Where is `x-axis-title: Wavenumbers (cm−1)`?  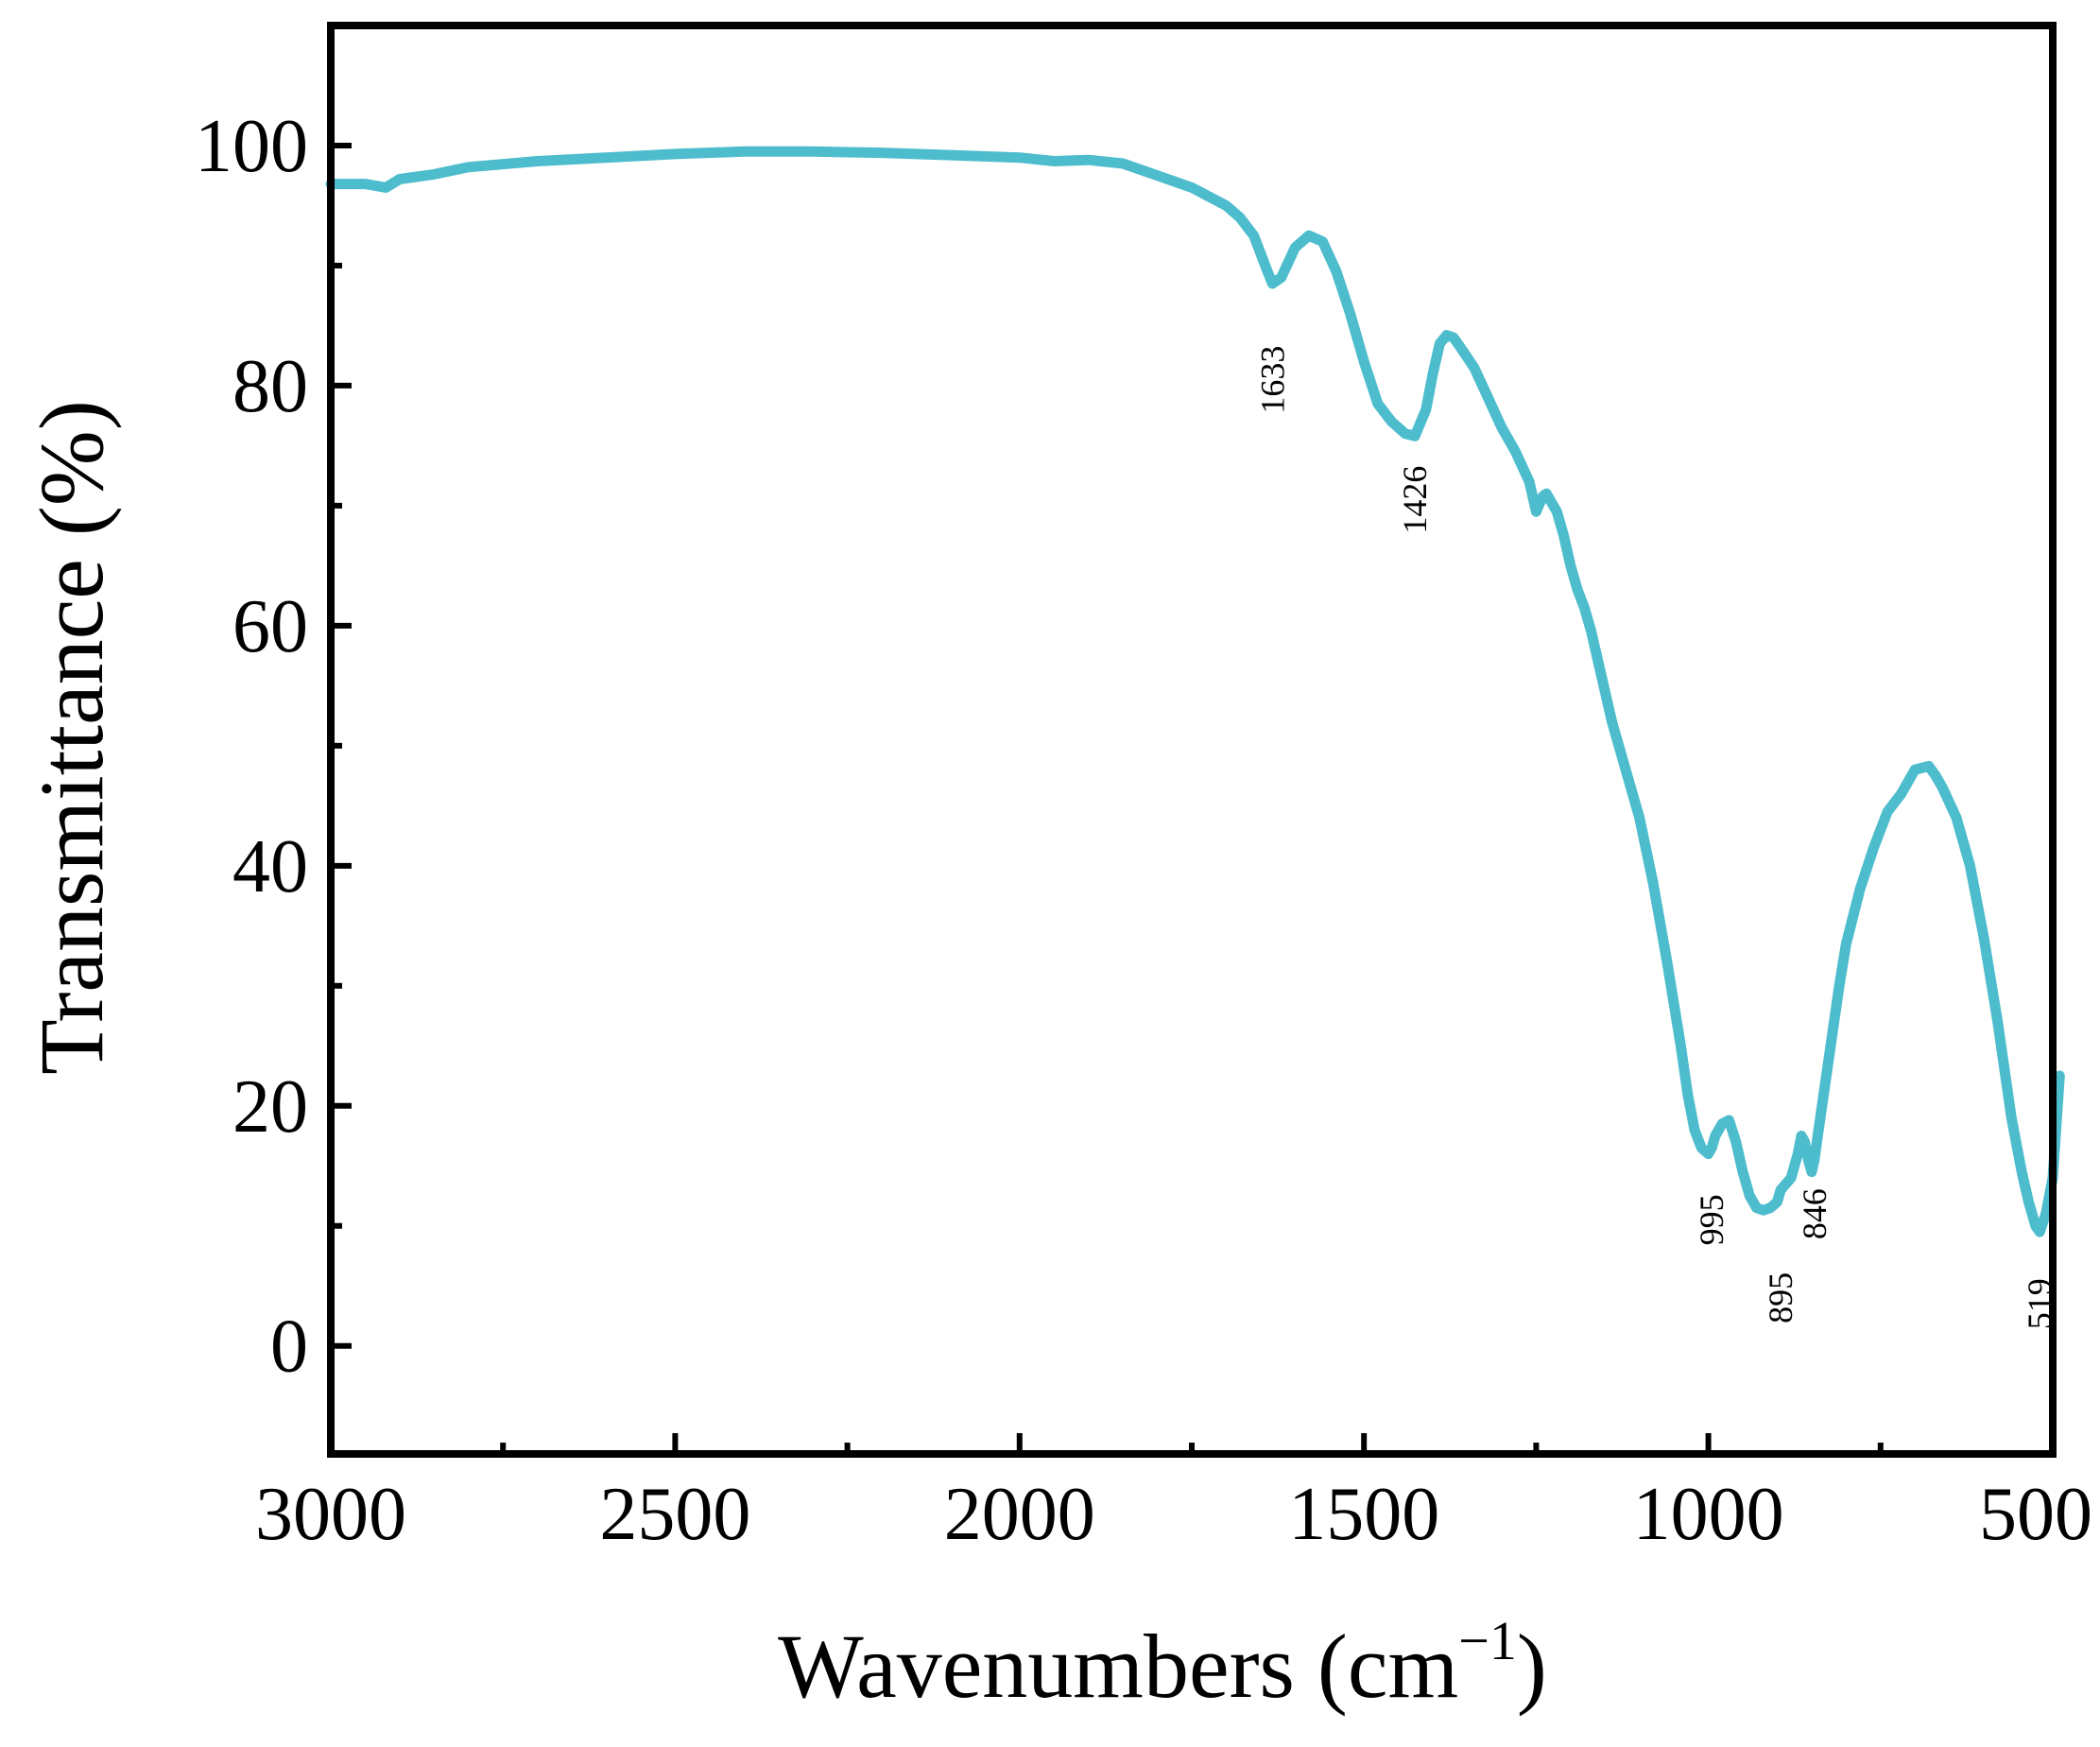 x-axis-title: Wavenumbers (cm−1) is located at coordinates (1163, 1664).